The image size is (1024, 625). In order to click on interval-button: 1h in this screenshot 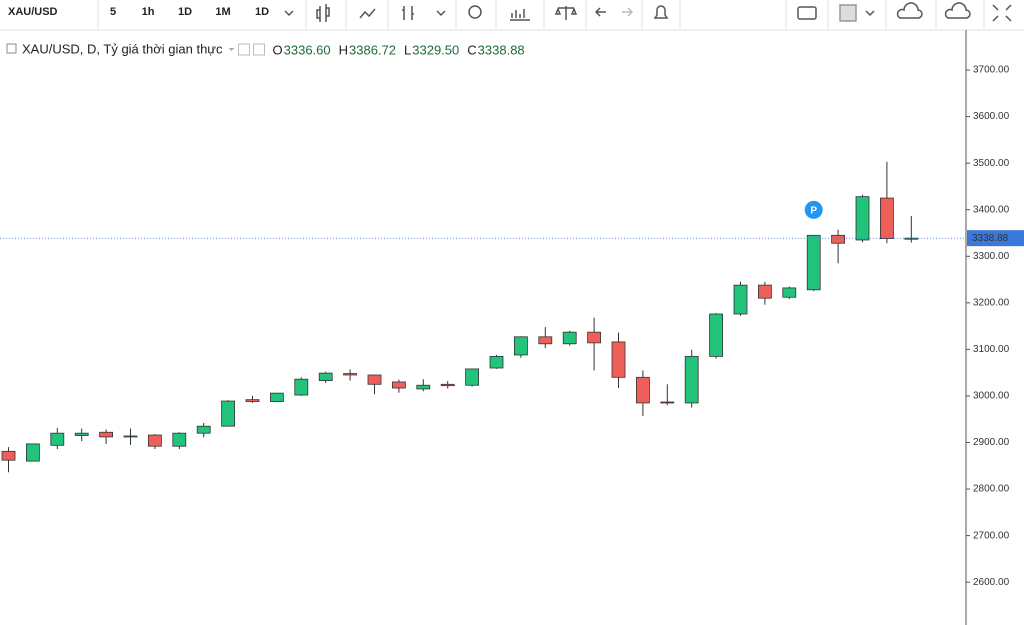, I will do `click(148, 12)`.